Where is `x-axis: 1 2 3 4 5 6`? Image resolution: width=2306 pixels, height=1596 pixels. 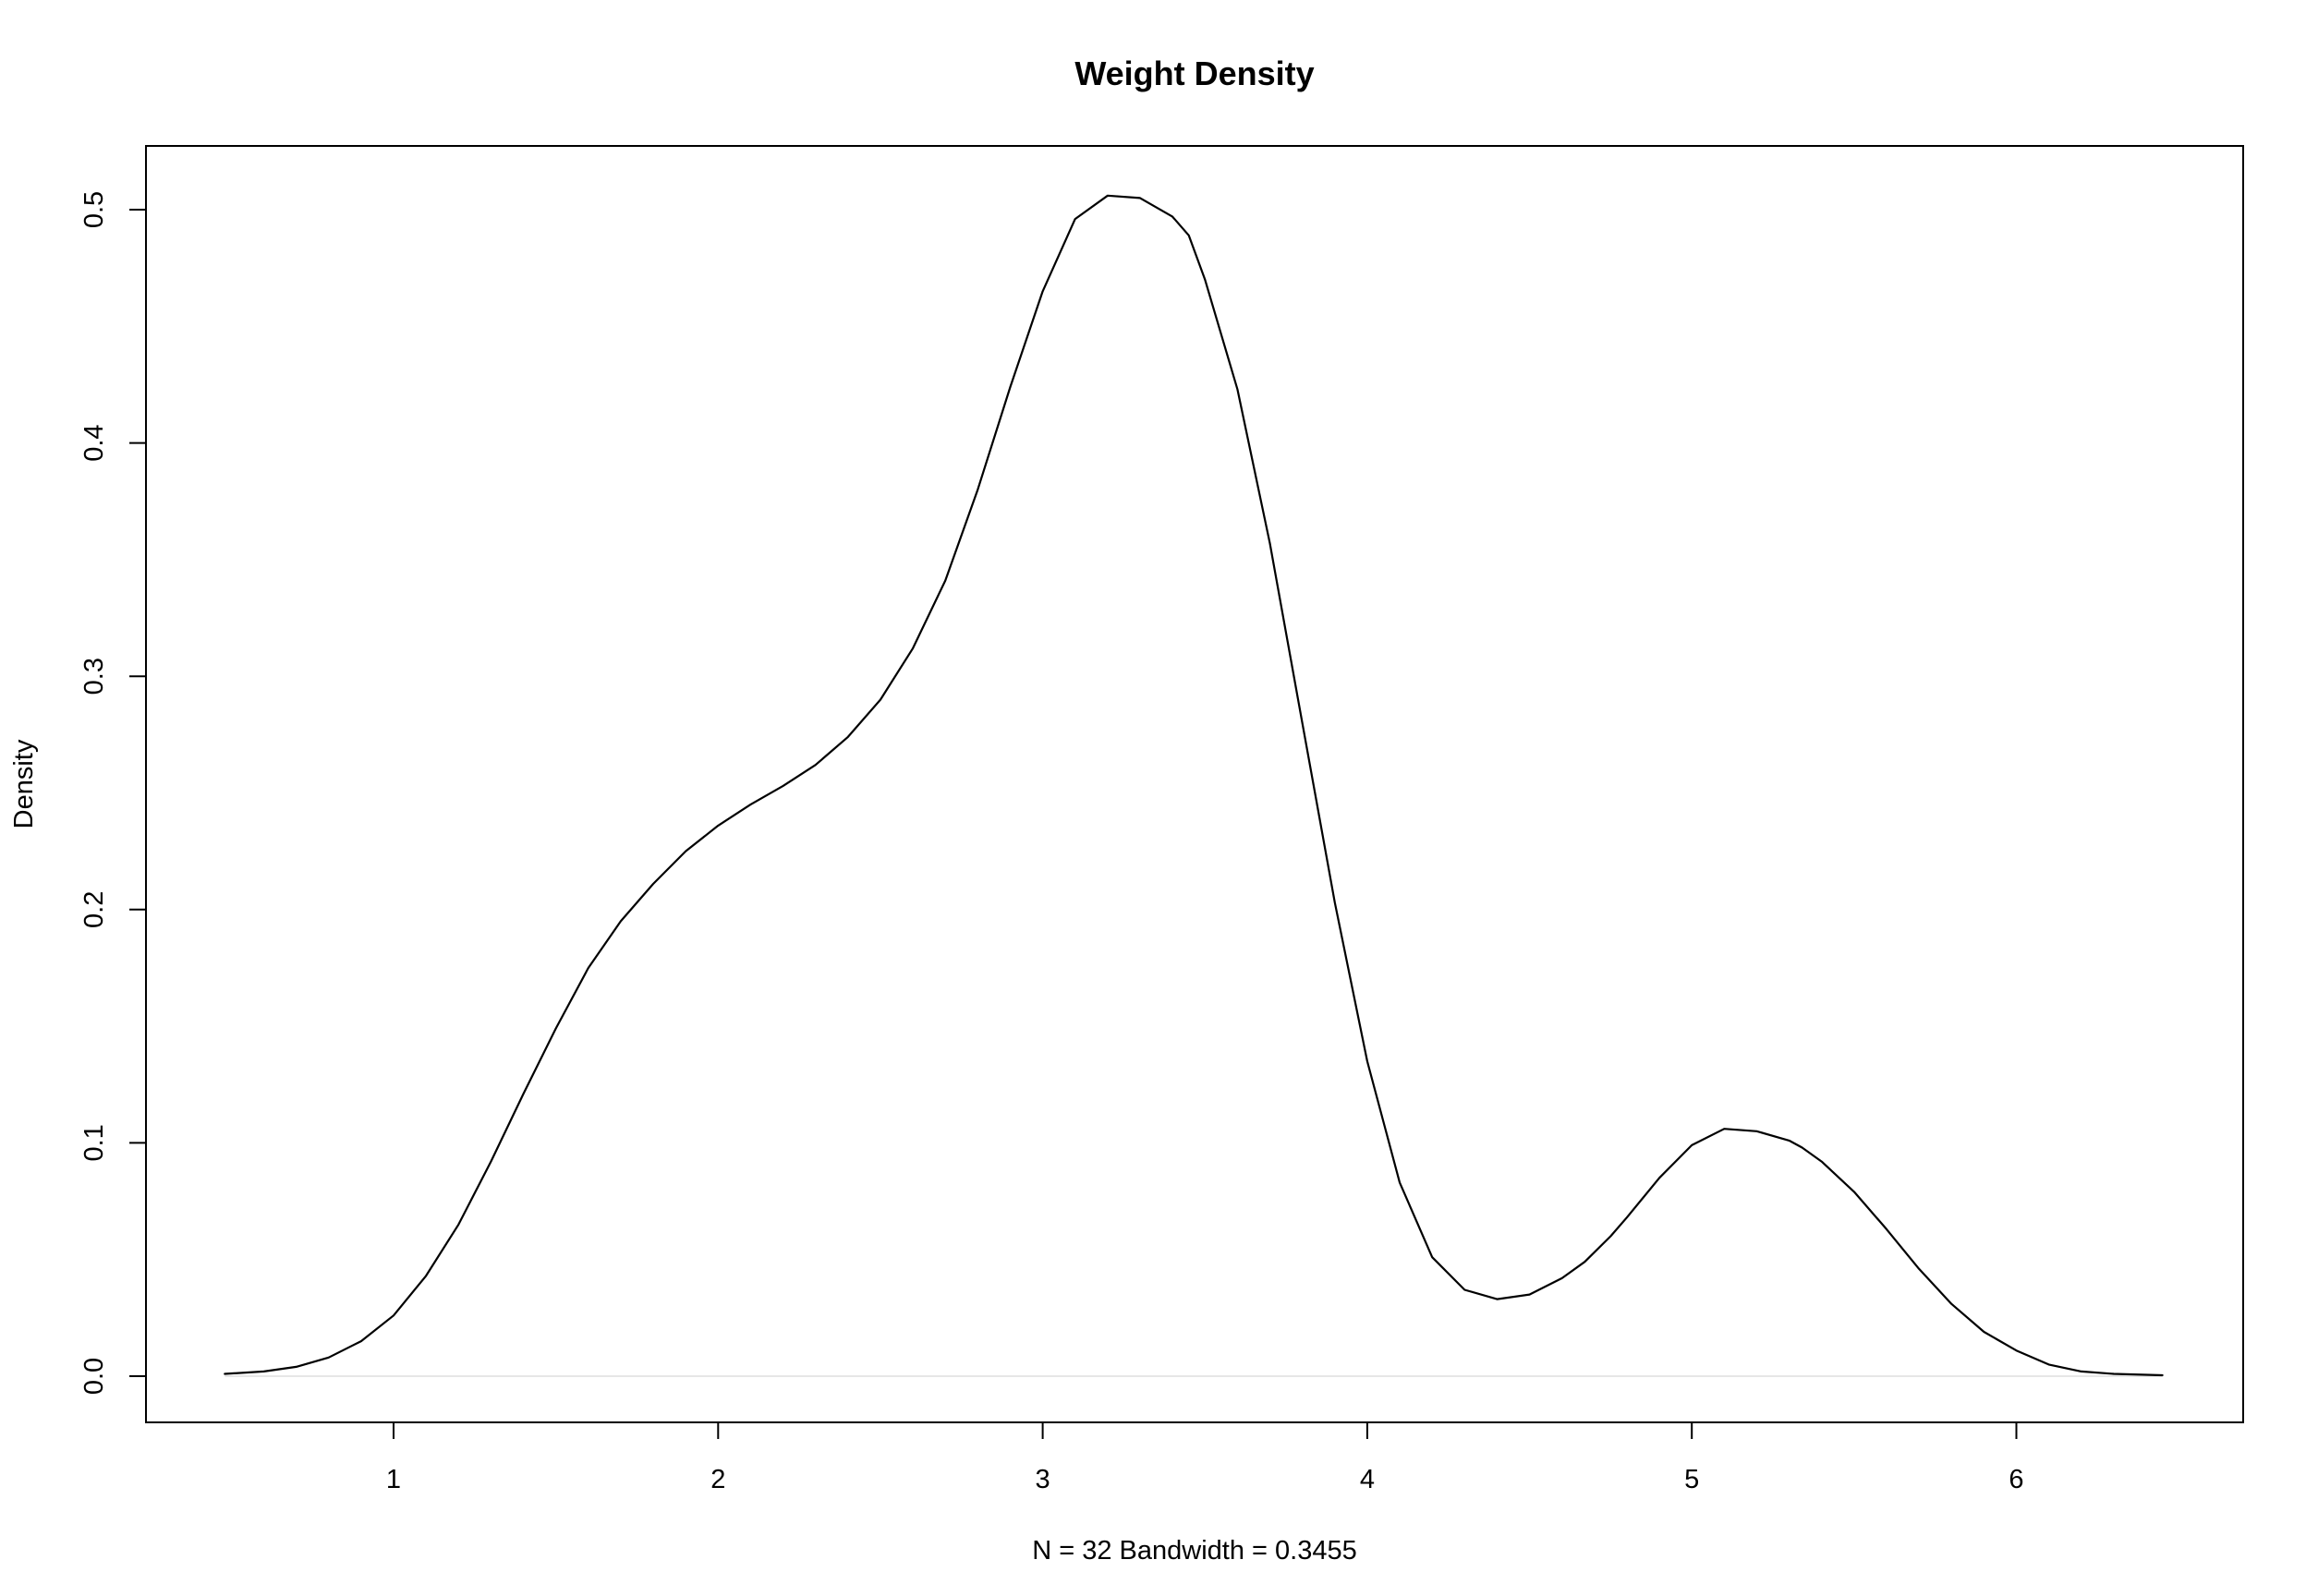 x-axis: 1 2 3 4 5 6 is located at coordinates (1205, 1457).